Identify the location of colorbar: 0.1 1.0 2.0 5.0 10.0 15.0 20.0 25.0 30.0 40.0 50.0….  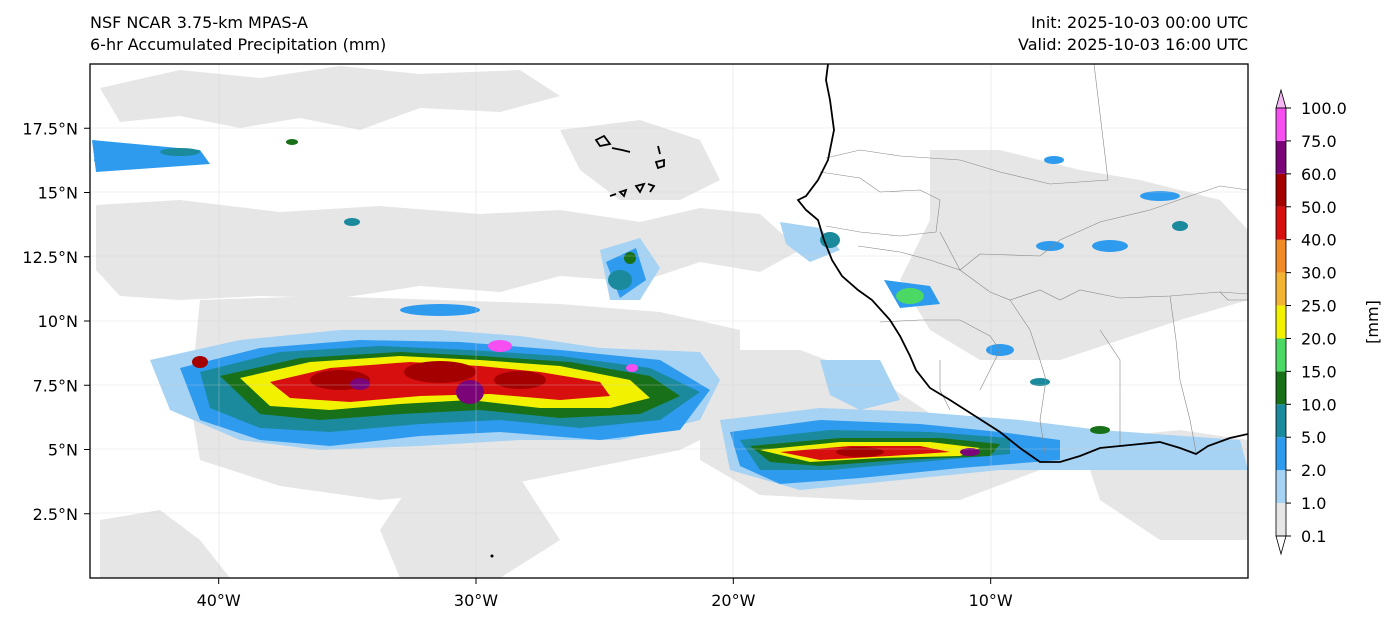
(1311, 322).